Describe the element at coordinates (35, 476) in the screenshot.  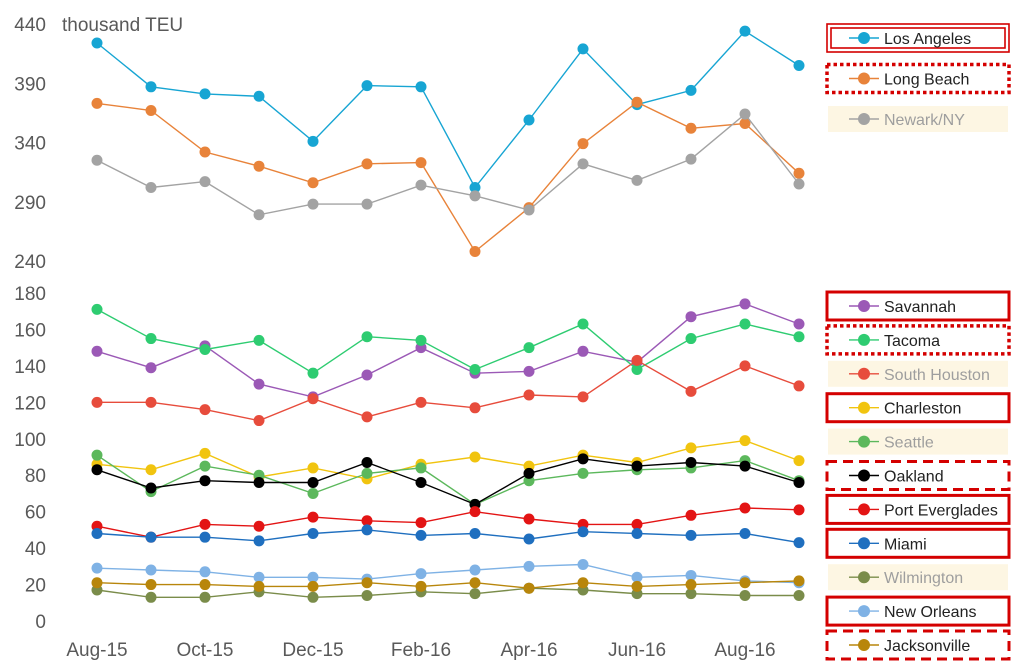
I see `lower-ytick-label: 80` at that location.